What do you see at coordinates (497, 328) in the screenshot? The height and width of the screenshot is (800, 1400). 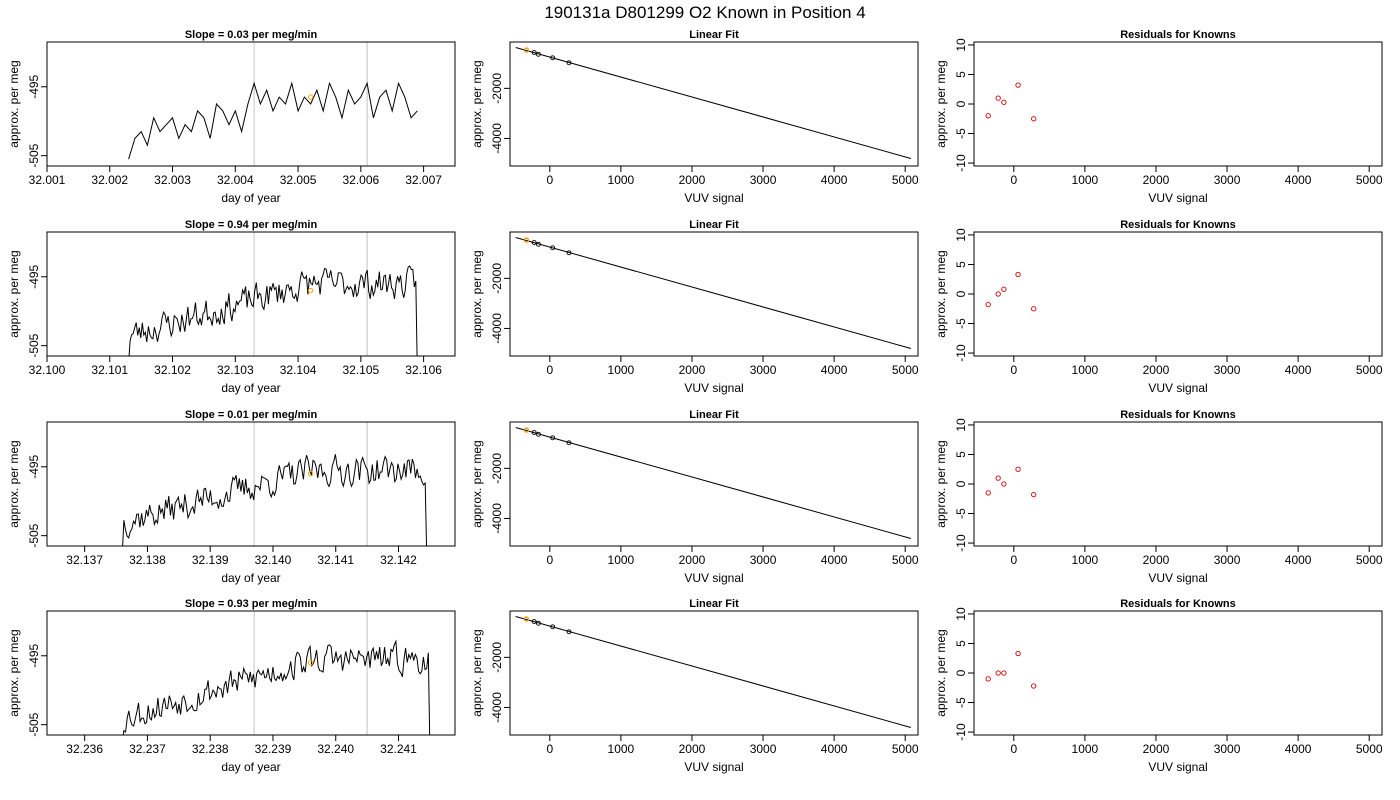 I see `y-tick-label: -4000` at bounding box center [497, 328].